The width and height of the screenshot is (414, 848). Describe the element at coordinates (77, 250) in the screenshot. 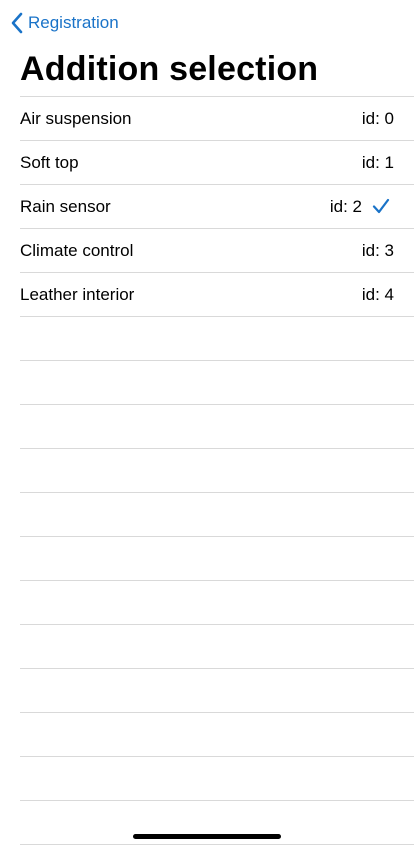

I see `list-item-label: Climate control` at that location.